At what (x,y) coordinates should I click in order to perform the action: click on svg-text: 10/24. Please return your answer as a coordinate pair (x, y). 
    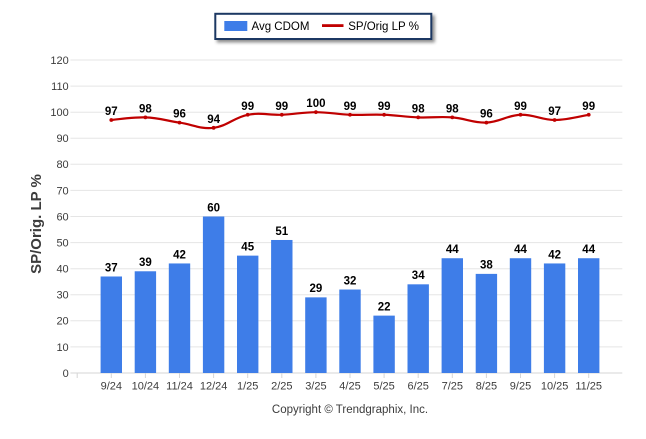
    Looking at the image, I should click on (146, 387).